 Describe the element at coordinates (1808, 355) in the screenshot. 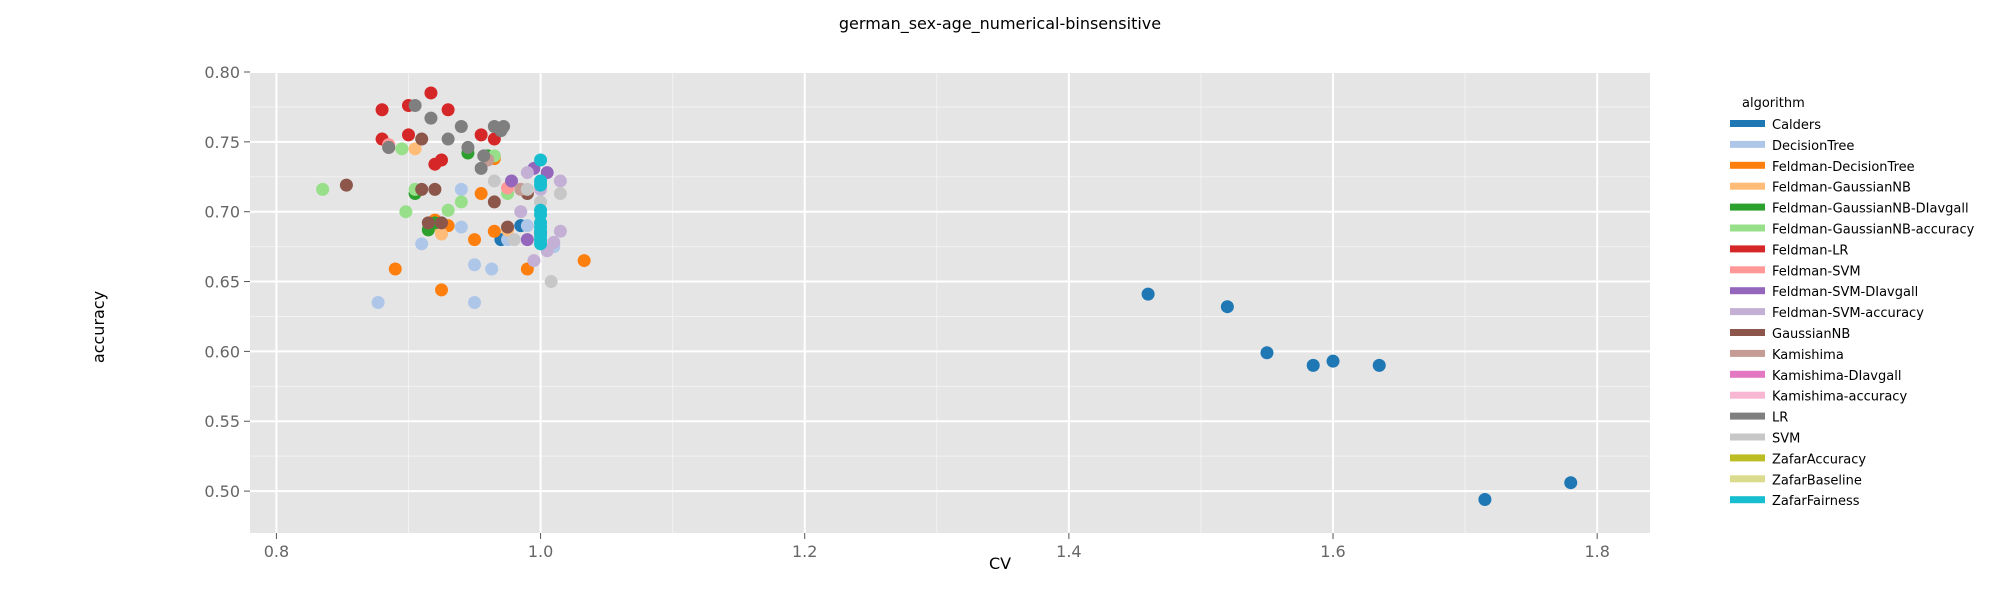

I see `legend-label: Kamishima` at that location.